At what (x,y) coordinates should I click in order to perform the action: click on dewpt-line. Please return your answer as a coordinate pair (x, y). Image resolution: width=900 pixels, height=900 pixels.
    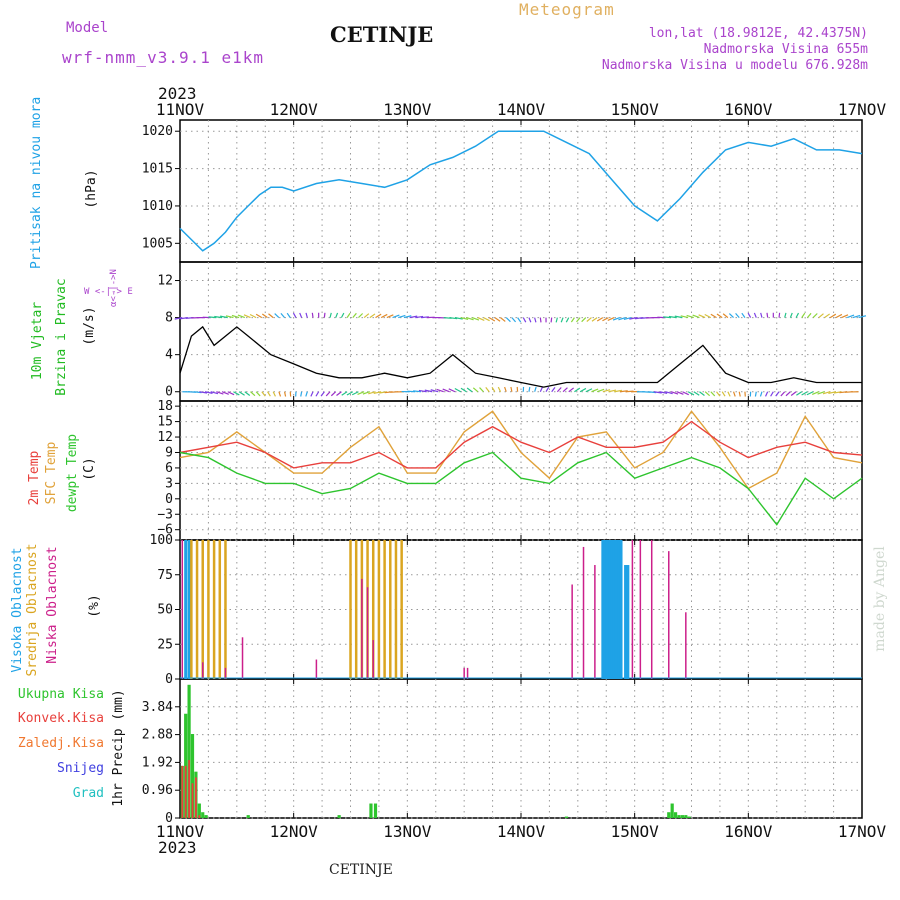
    Looking at the image, I should click on (521, 488).